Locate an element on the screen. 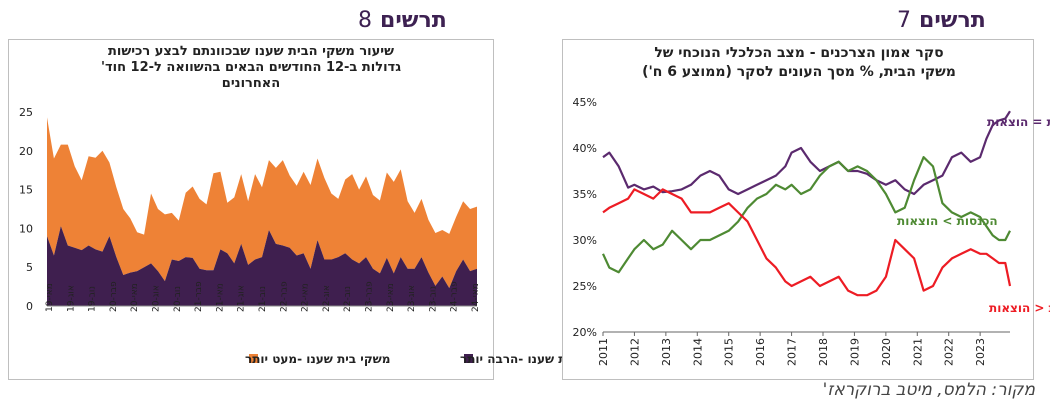 The image size is (1050, 416). series-label: הכנסות < הוצאות is located at coordinates (1019, 308).